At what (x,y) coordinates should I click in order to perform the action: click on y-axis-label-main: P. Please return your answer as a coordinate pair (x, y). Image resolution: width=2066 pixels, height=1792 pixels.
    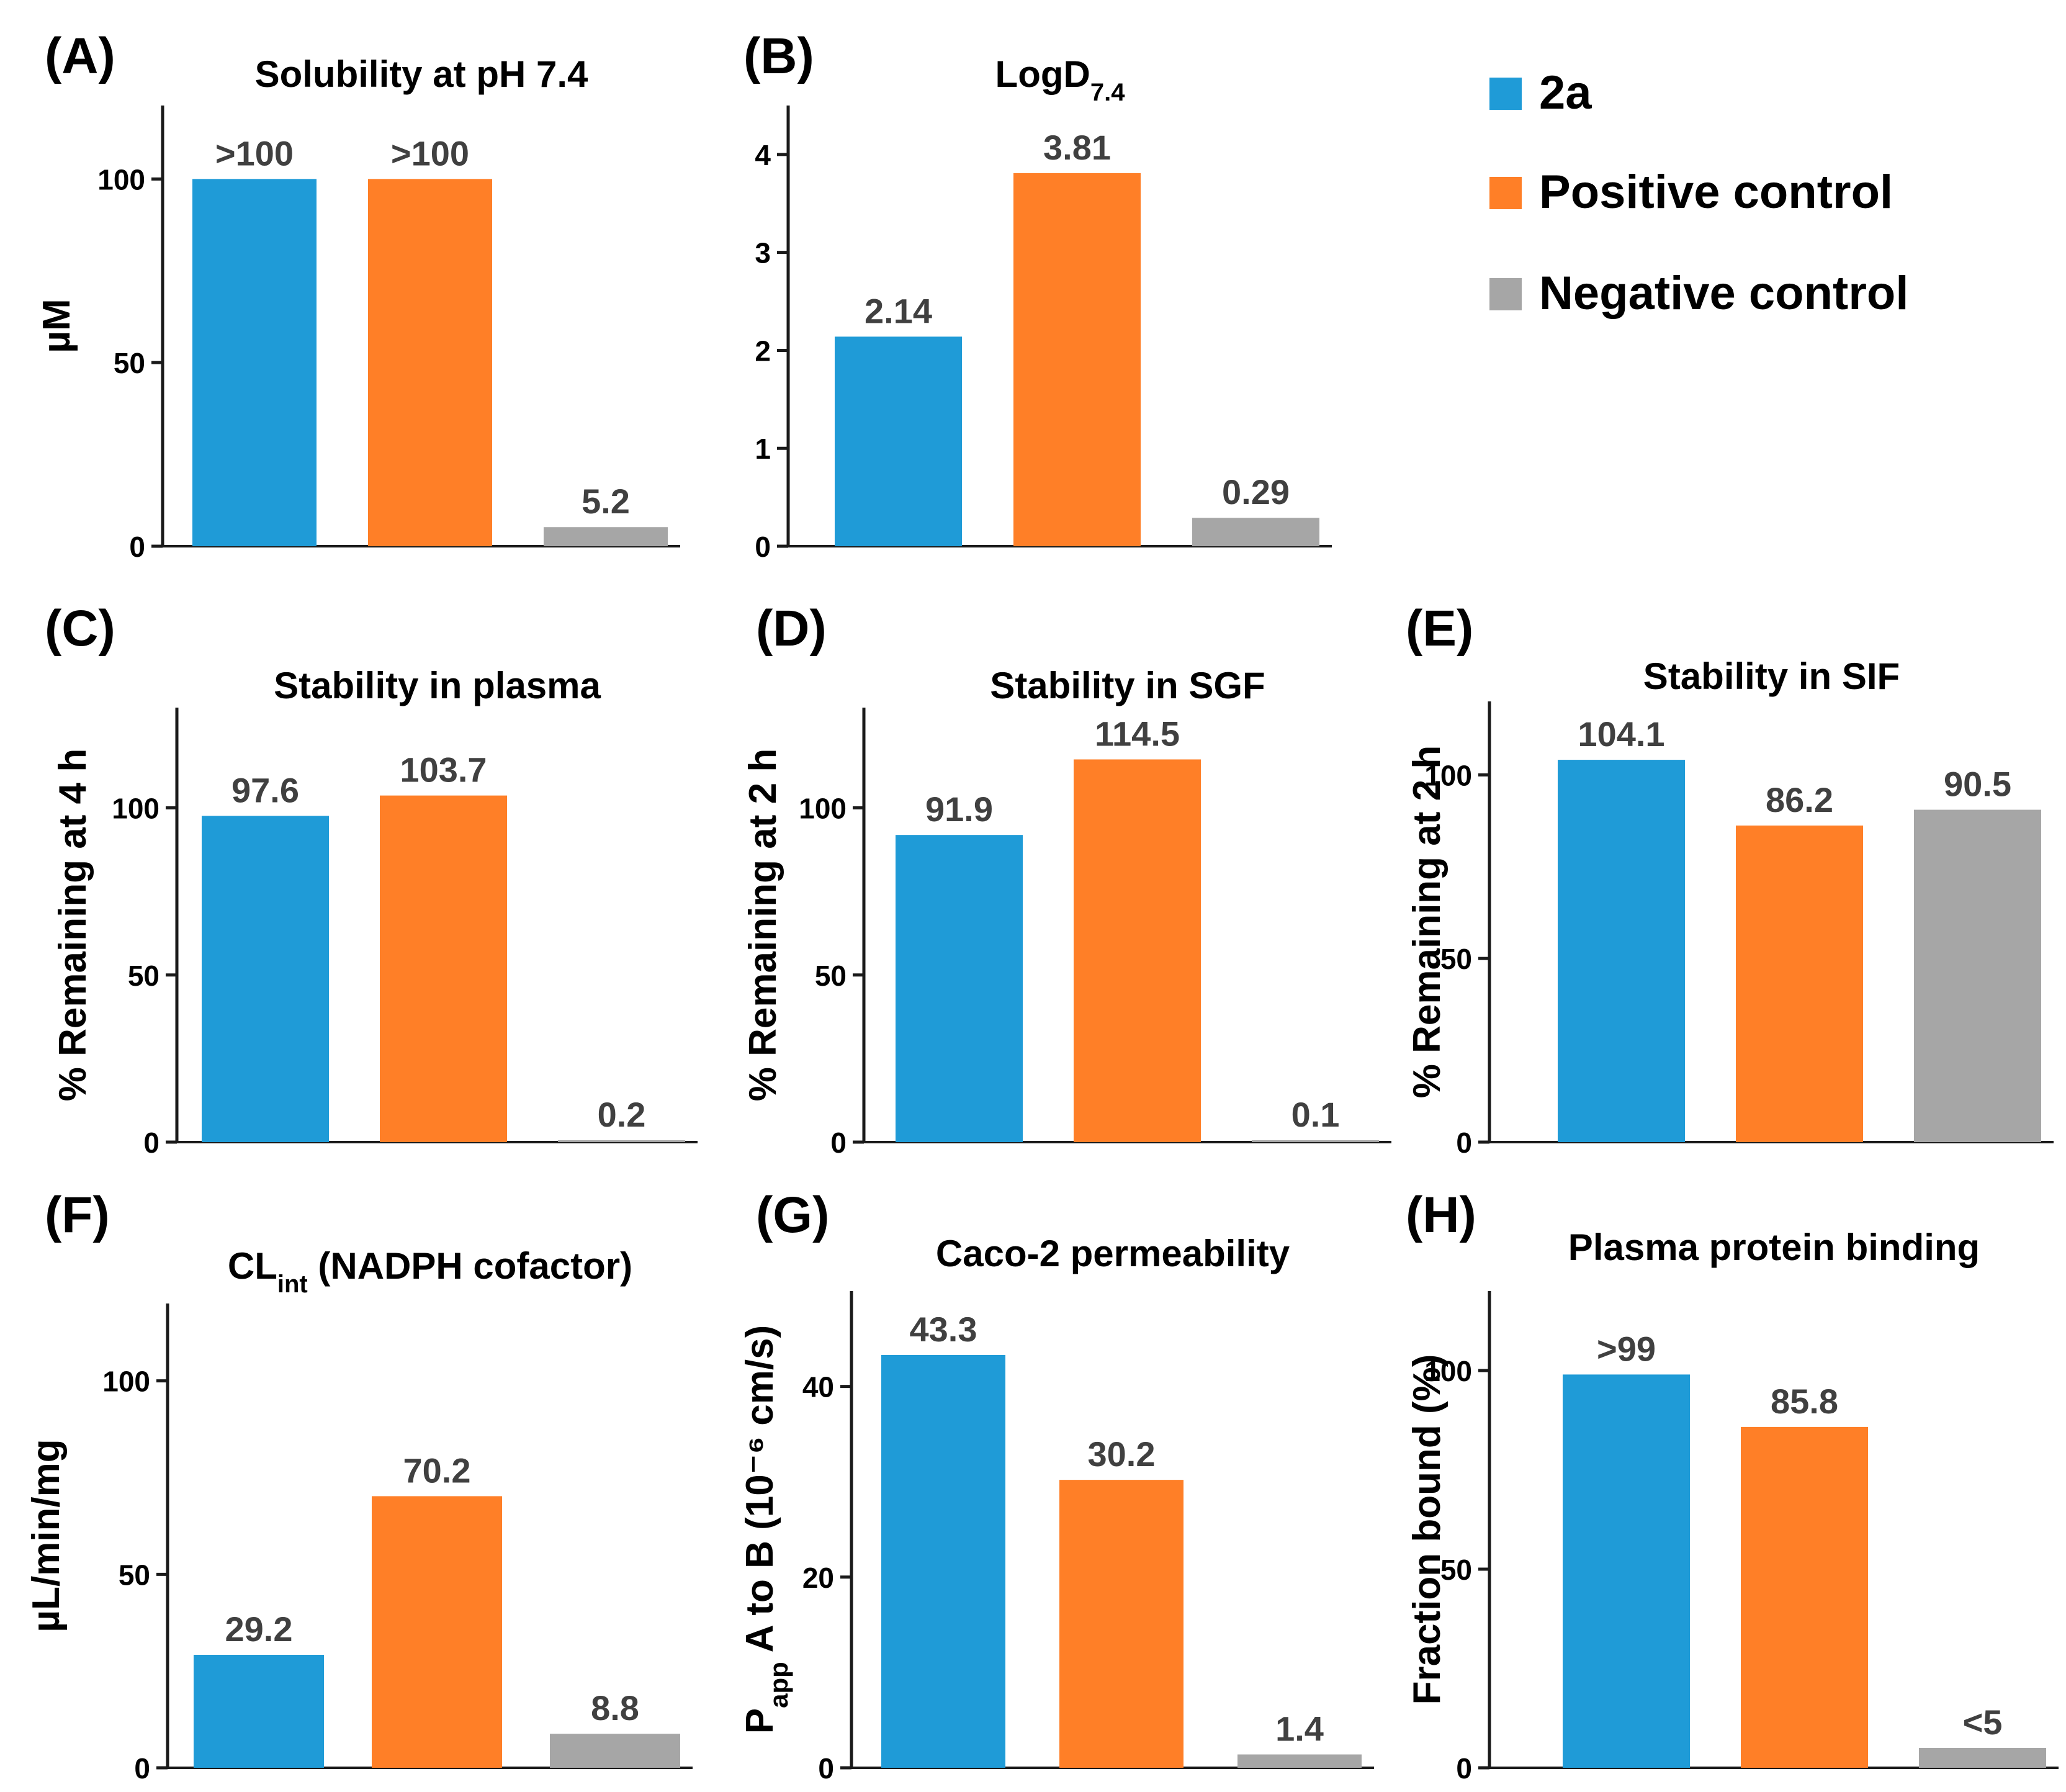
    Looking at the image, I should click on (760, 1721).